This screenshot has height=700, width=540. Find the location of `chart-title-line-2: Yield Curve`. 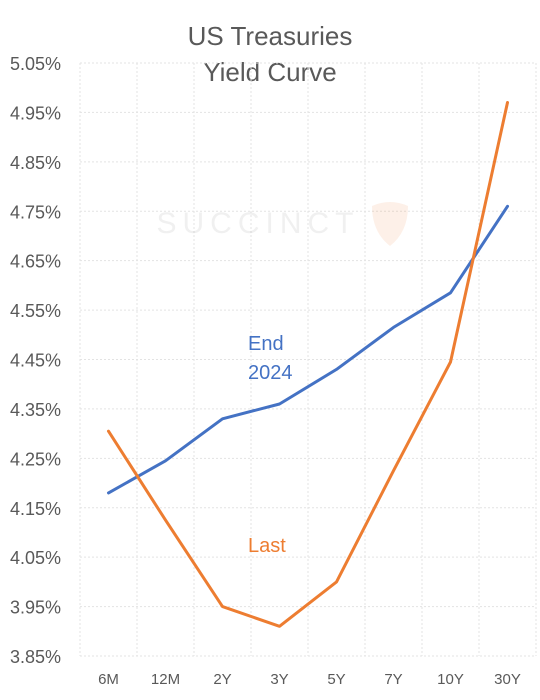

chart-title-line-2: Yield Curve is located at coordinates (270, 72).